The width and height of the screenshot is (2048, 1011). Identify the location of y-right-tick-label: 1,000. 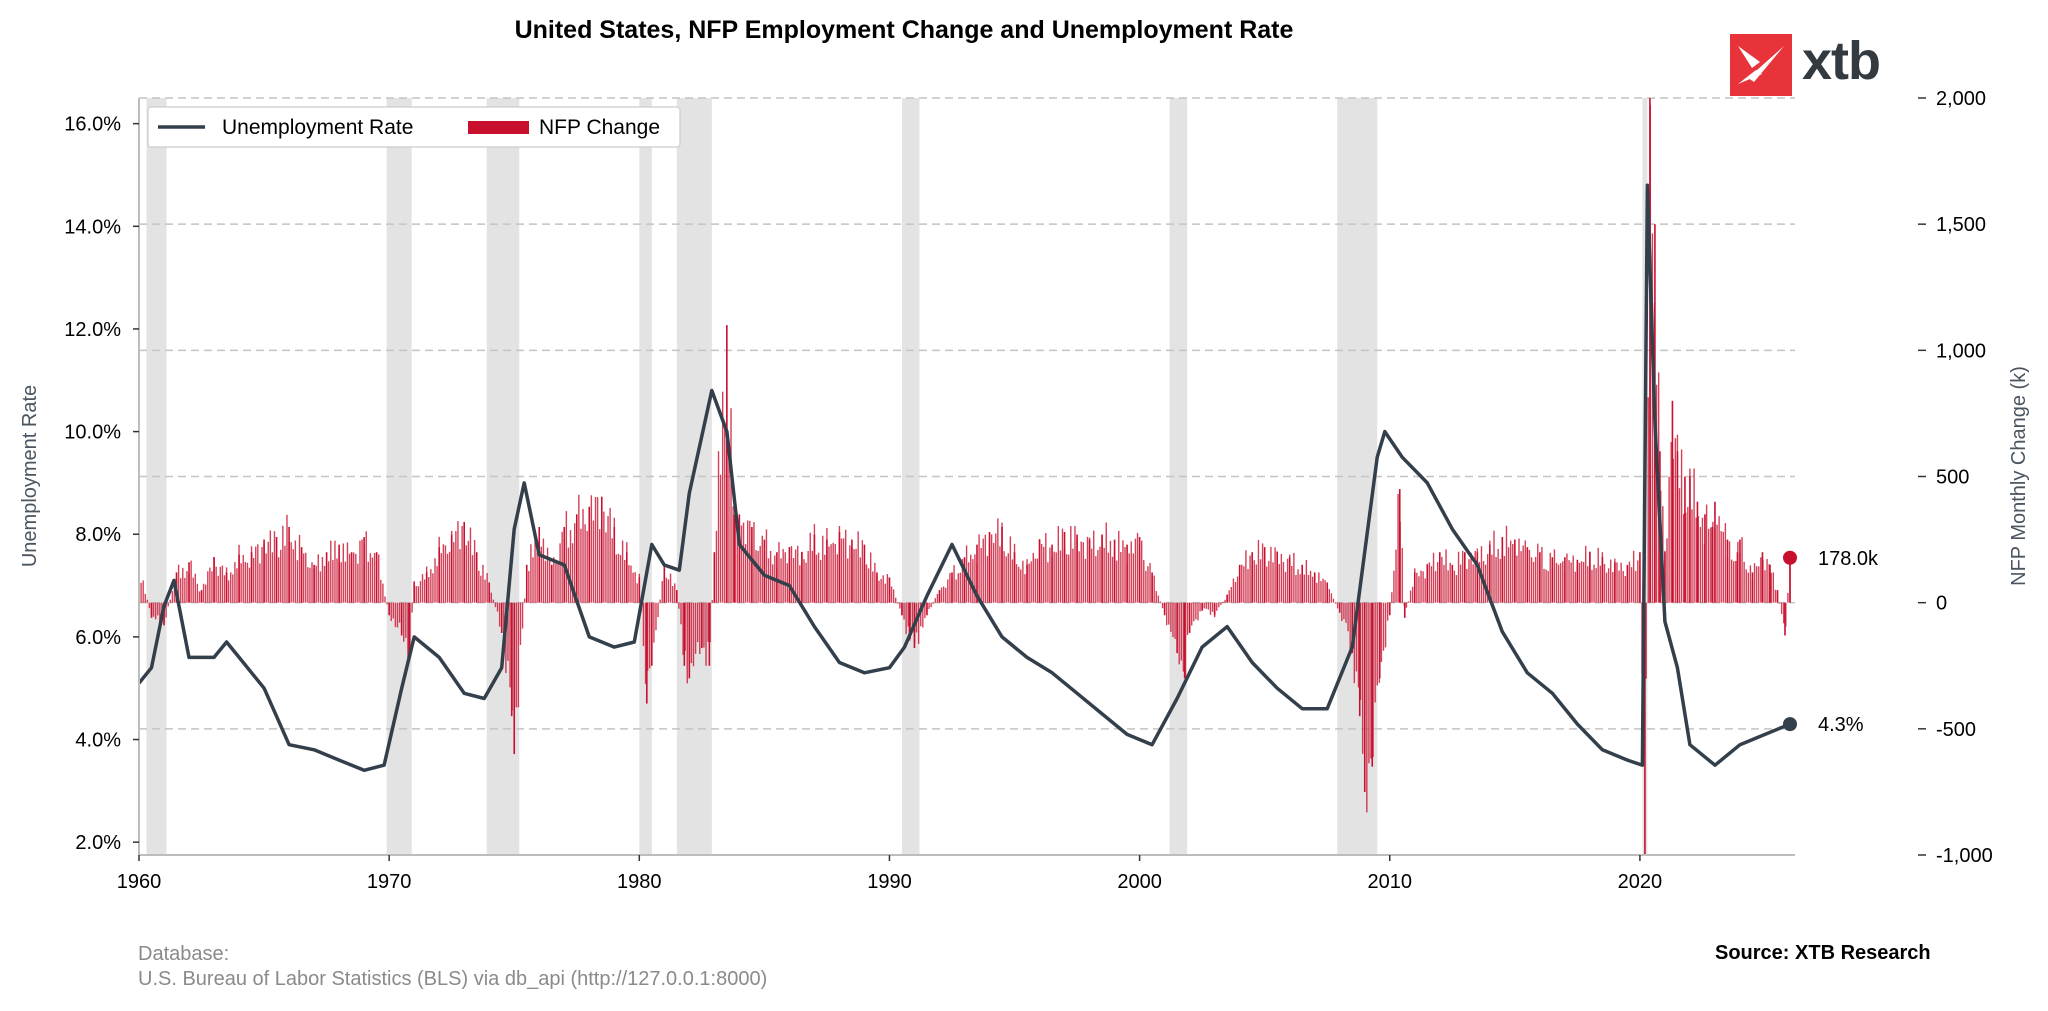
(1961, 351).